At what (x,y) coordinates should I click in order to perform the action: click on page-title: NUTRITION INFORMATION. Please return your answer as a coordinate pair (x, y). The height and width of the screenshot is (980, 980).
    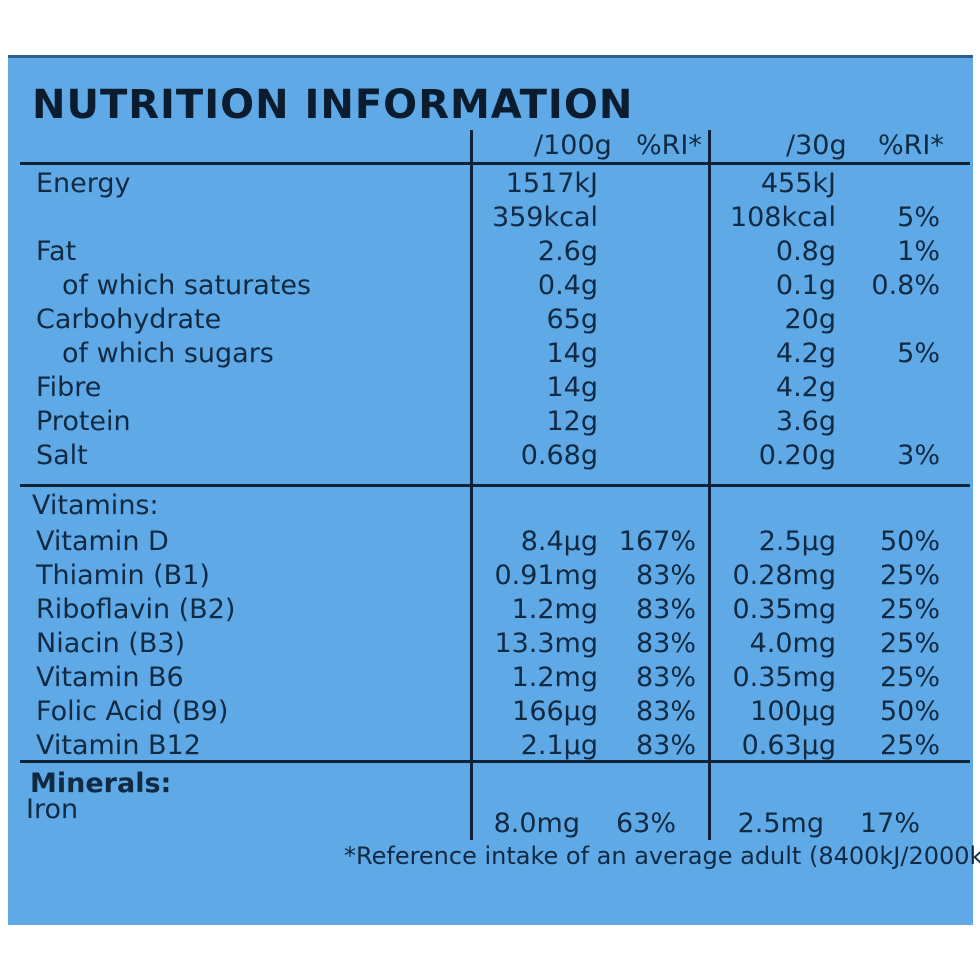
    Looking at the image, I should click on (333, 105).